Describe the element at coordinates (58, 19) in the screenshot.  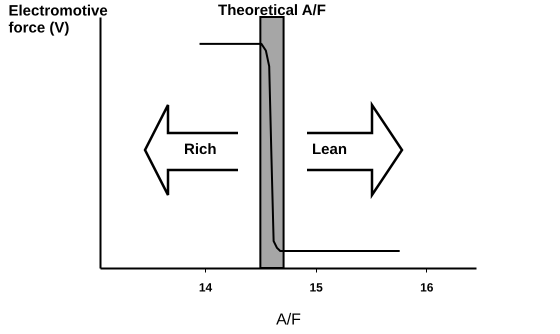
I see `y-axis-title: Electromotive force (V)` at that location.